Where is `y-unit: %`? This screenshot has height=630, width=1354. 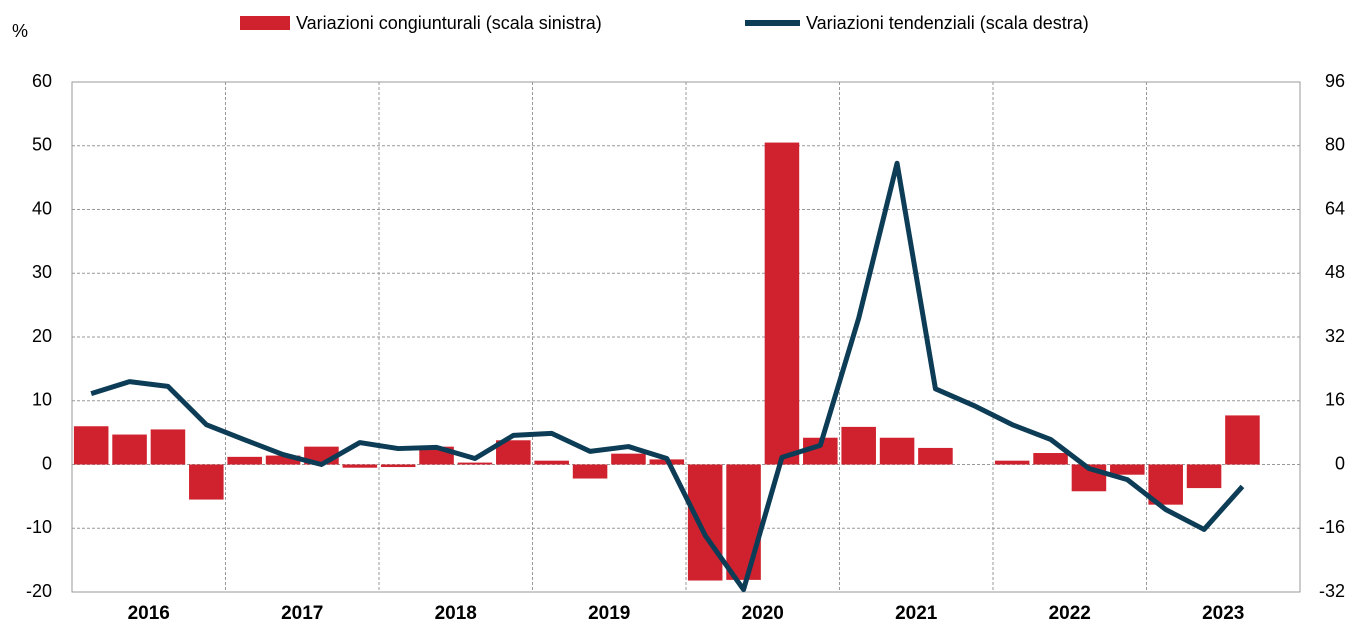 y-unit: % is located at coordinates (20, 31).